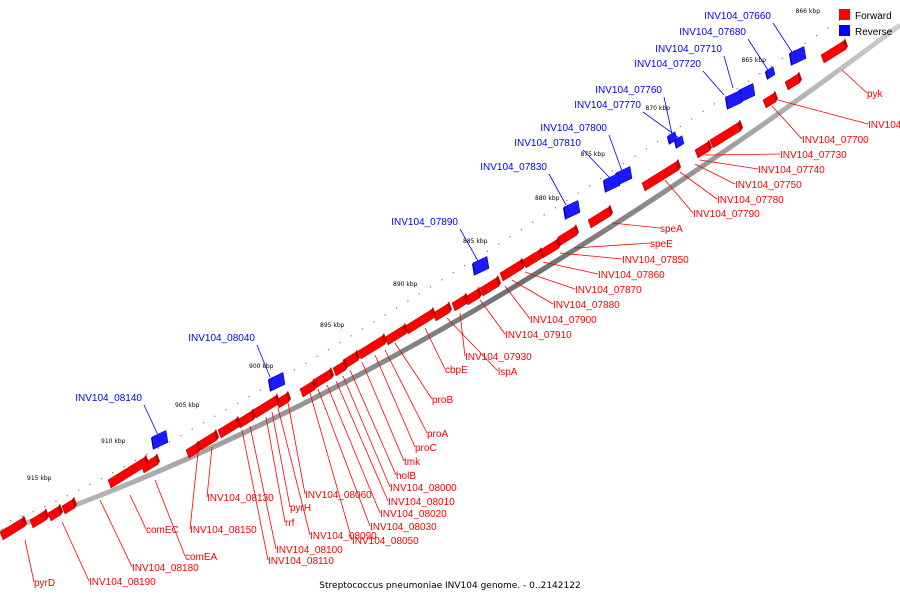 The image size is (900, 600). What do you see at coordinates (456, 370) in the screenshot?
I see `forward-gene-label-cbpe: cbpE` at bounding box center [456, 370].